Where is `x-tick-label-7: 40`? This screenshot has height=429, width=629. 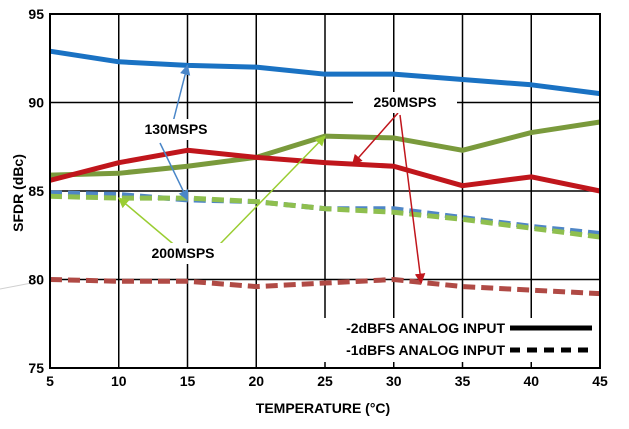 x-tick-label-7: 40 is located at coordinates (531, 381).